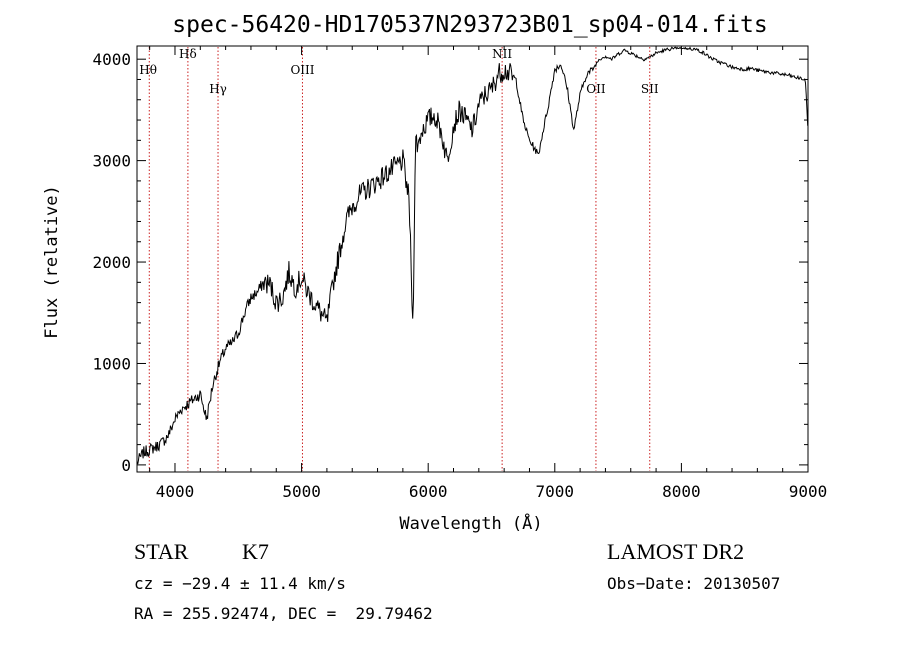 The height and width of the screenshot is (649, 900). What do you see at coordinates (470, 523) in the screenshot?
I see `x-axis-label: Wavelength (Å)` at bounding box center [470, 523].